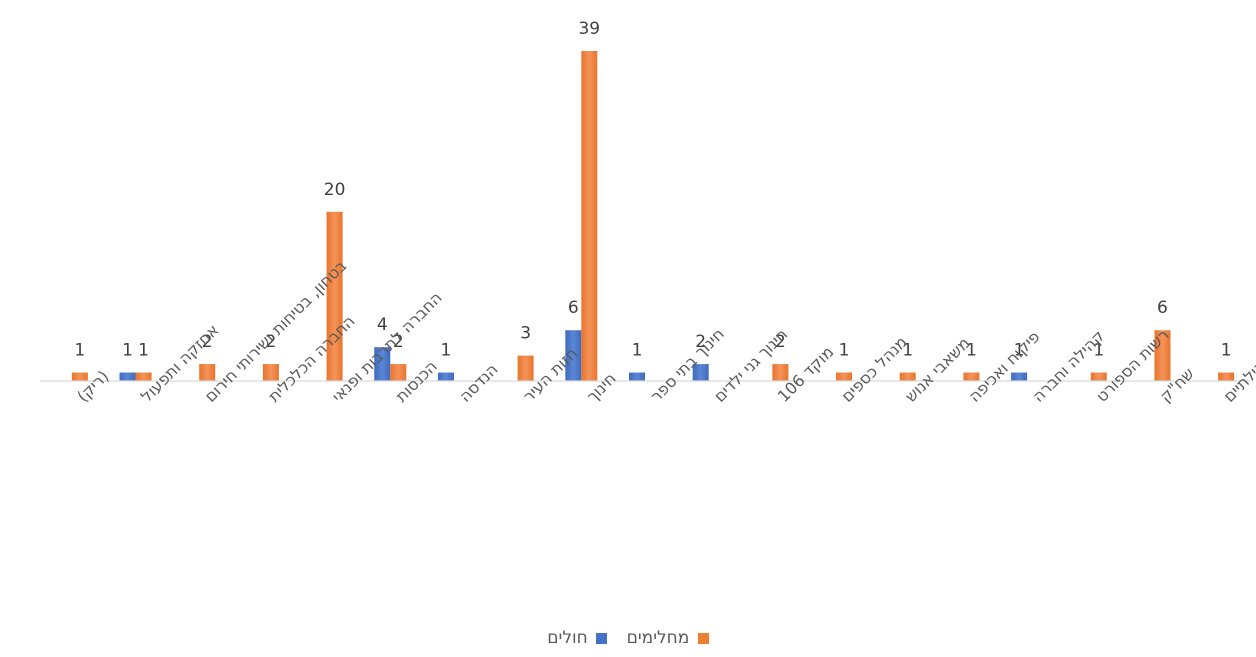 The height and width of the screenshot is (657, 1256). Describe the element at coordinates (700, 342) in the screenshot. I see `data-label-cholim-10: 2` at that location.